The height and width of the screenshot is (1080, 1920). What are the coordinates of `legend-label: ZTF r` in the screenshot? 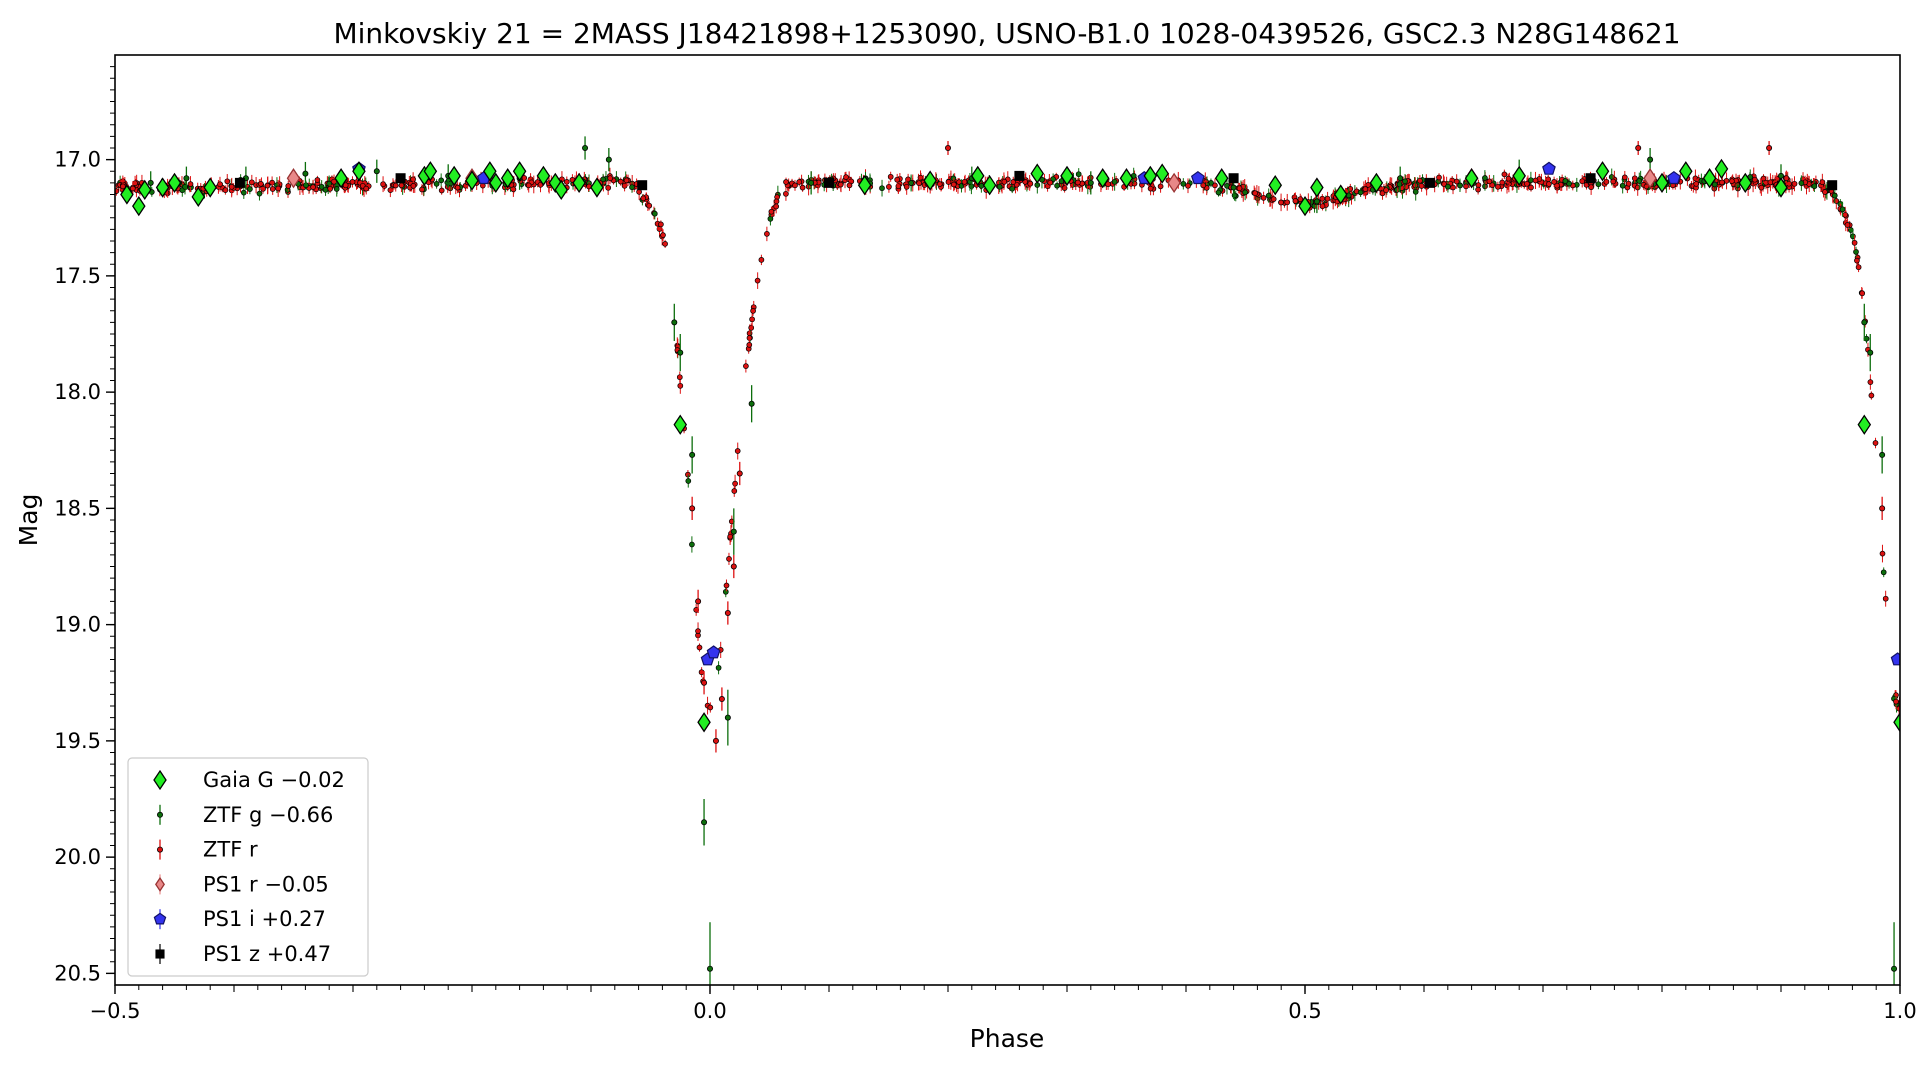 It's located at (230, 850).